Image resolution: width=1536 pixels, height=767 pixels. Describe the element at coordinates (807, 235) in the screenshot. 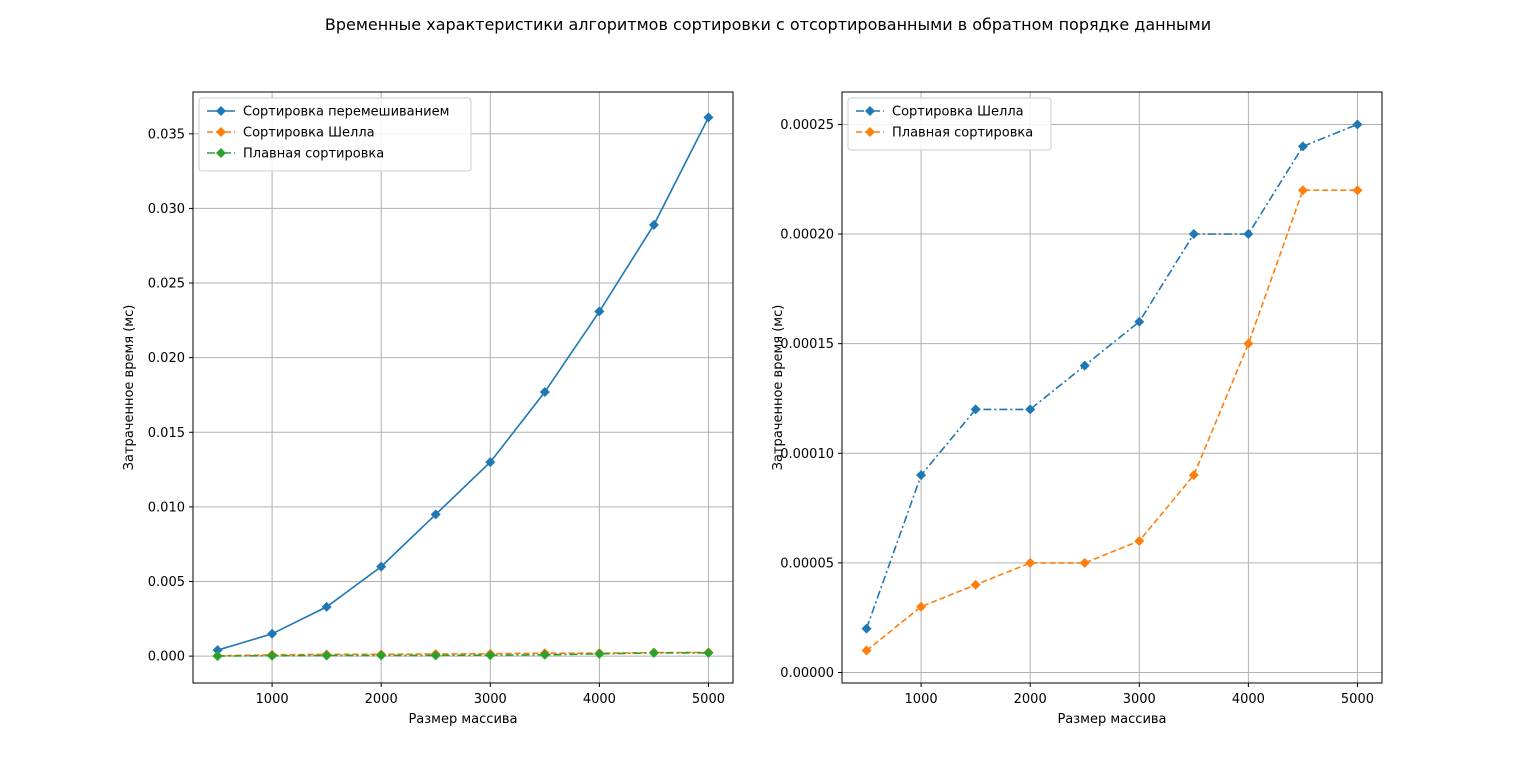

I see `right-ytick-label: 0.00020` at that location.